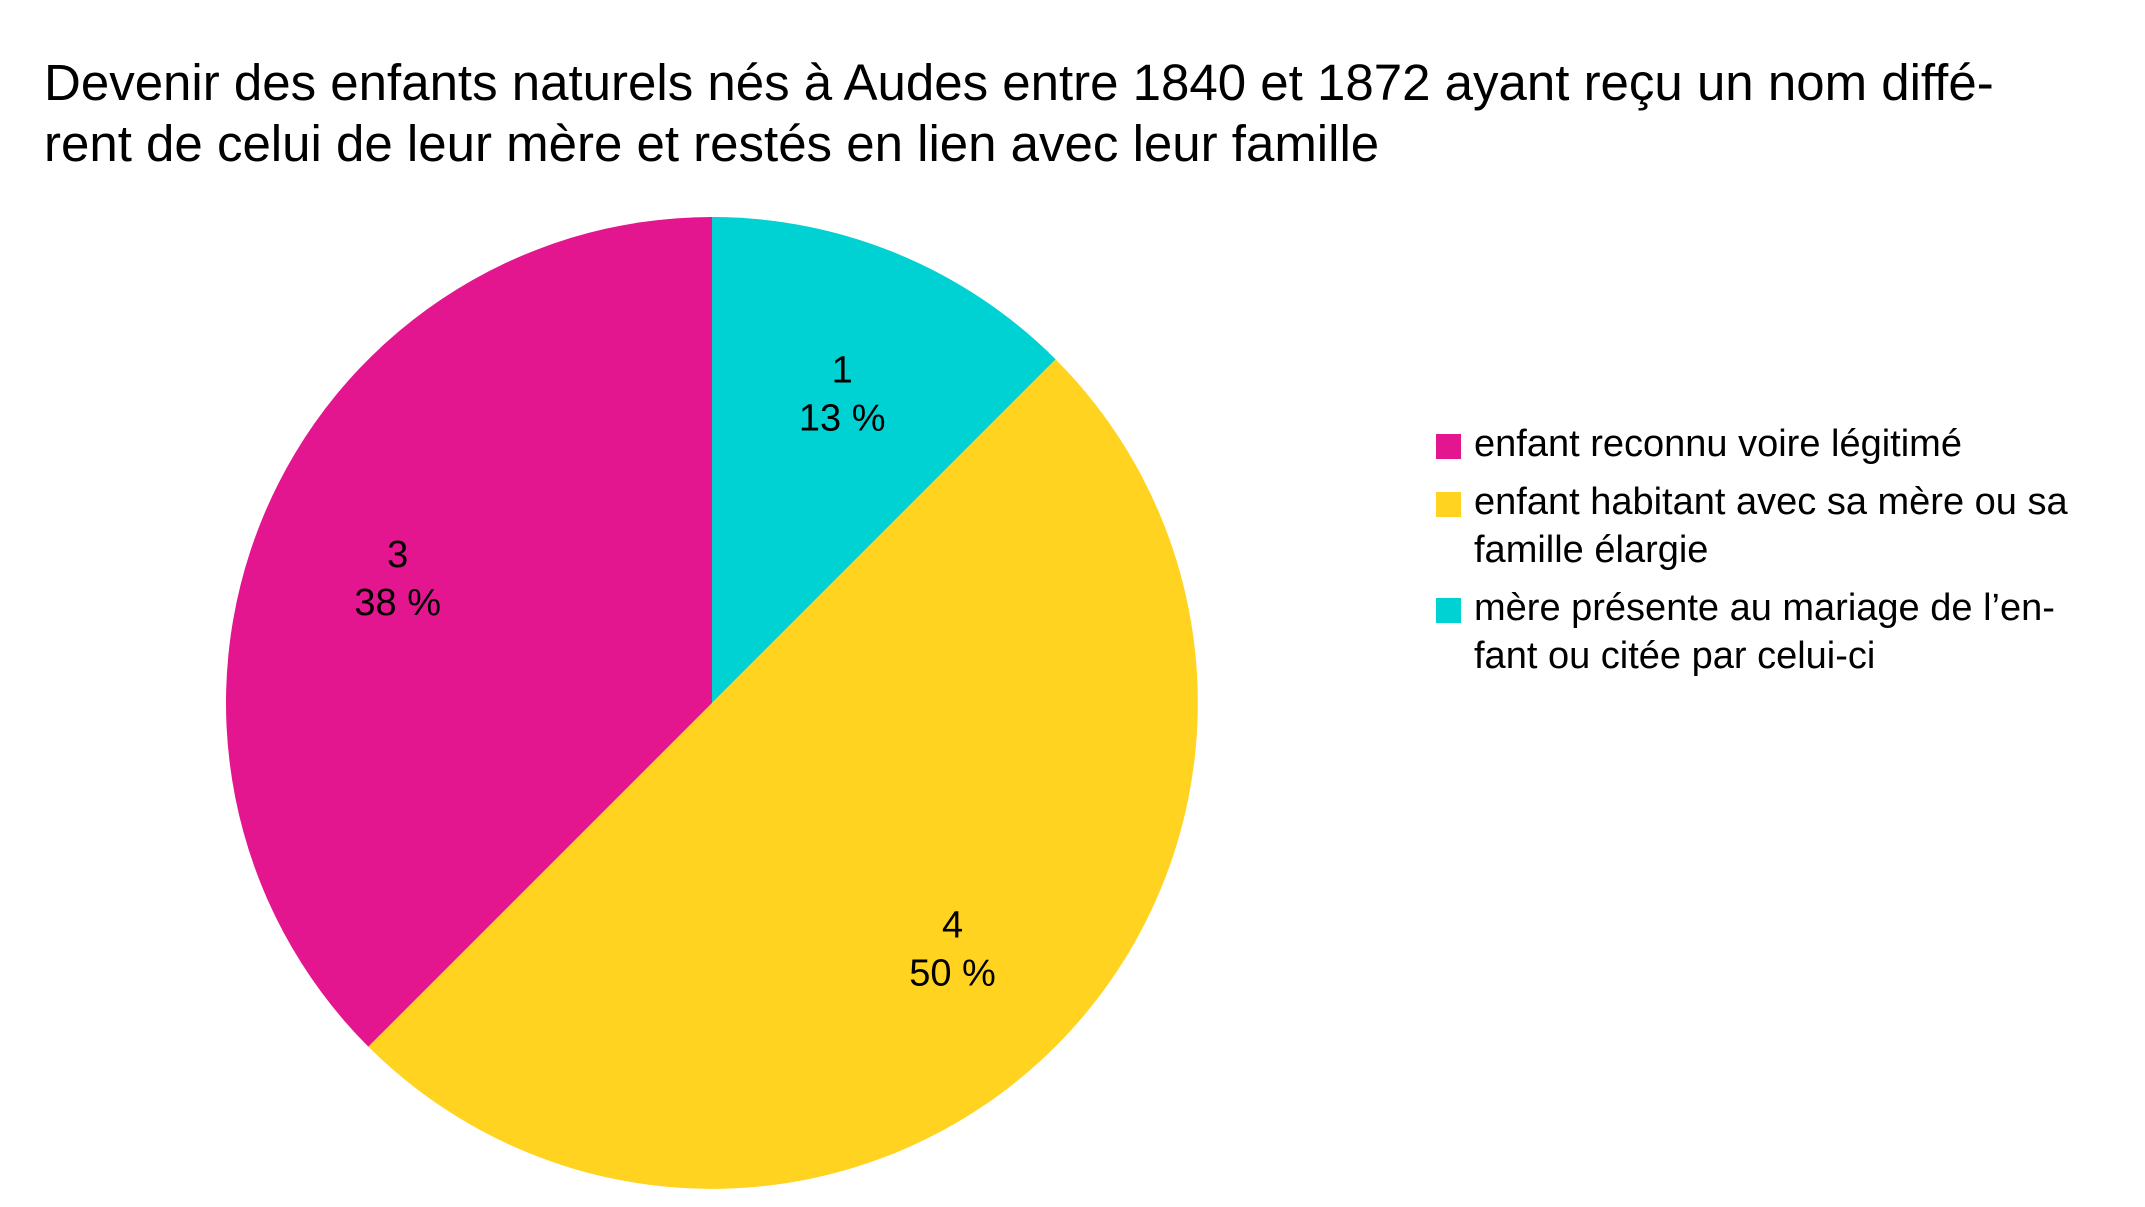  What do you see at coordinates (952, 926) in the screenshot?
I see `slice-value-label-1: 4` at bounding box center [952, 926].